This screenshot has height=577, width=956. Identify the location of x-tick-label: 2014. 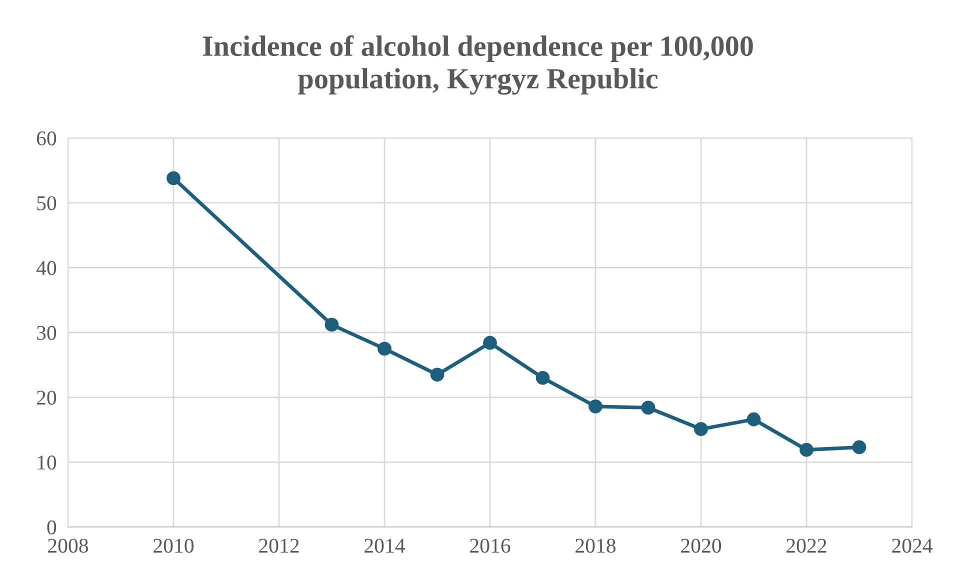
(385, 545).